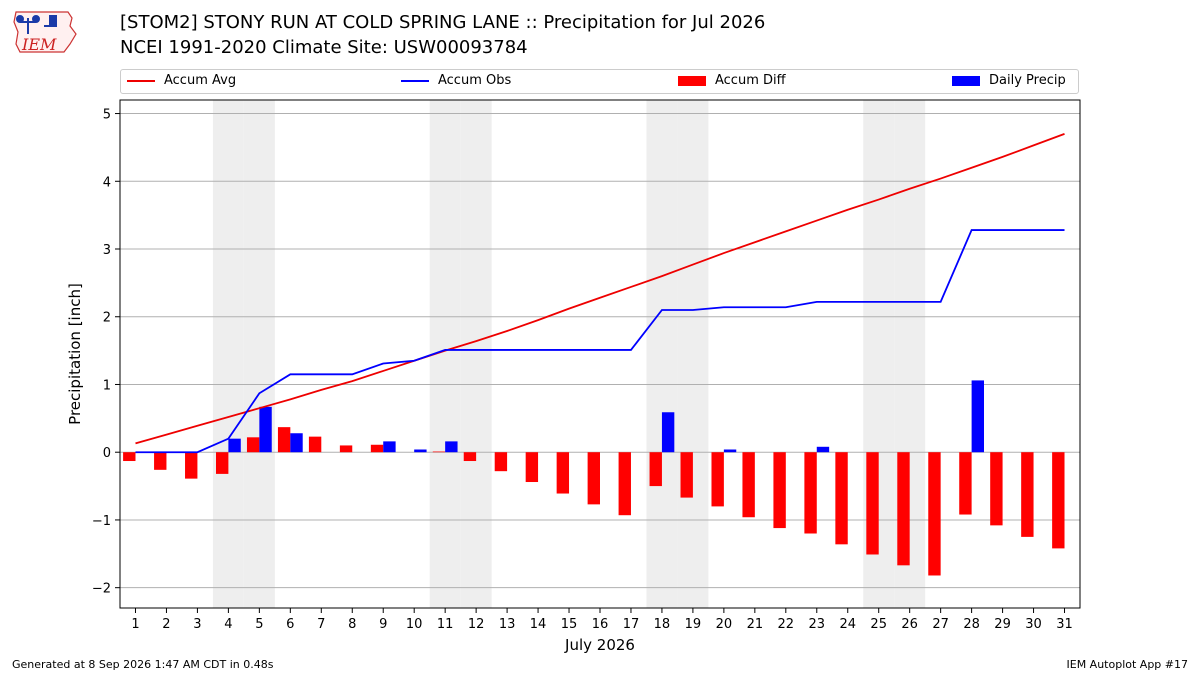  Describe the element at coordinates (1064, 624) in the screenshot. I see `x-tick-label: 31` at that location.